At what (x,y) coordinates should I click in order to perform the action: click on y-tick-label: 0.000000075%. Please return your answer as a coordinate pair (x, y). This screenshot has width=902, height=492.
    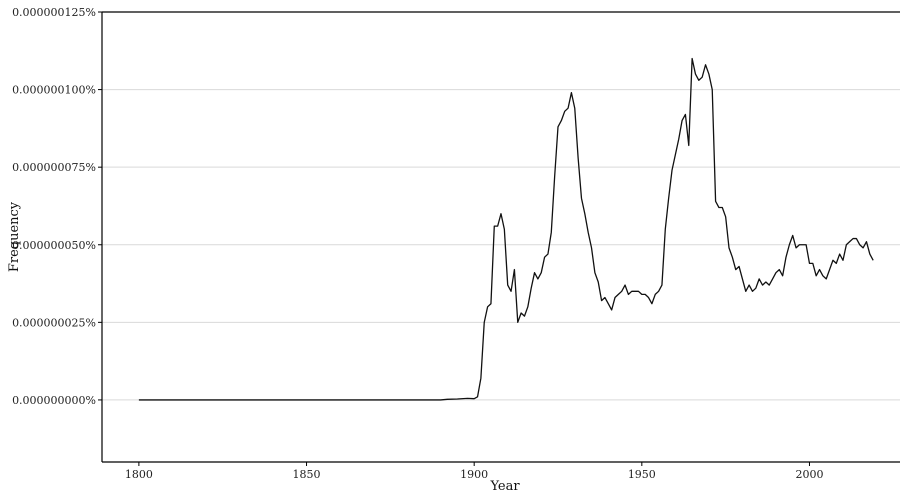
    Looking at the image, I should click on (54, 167).